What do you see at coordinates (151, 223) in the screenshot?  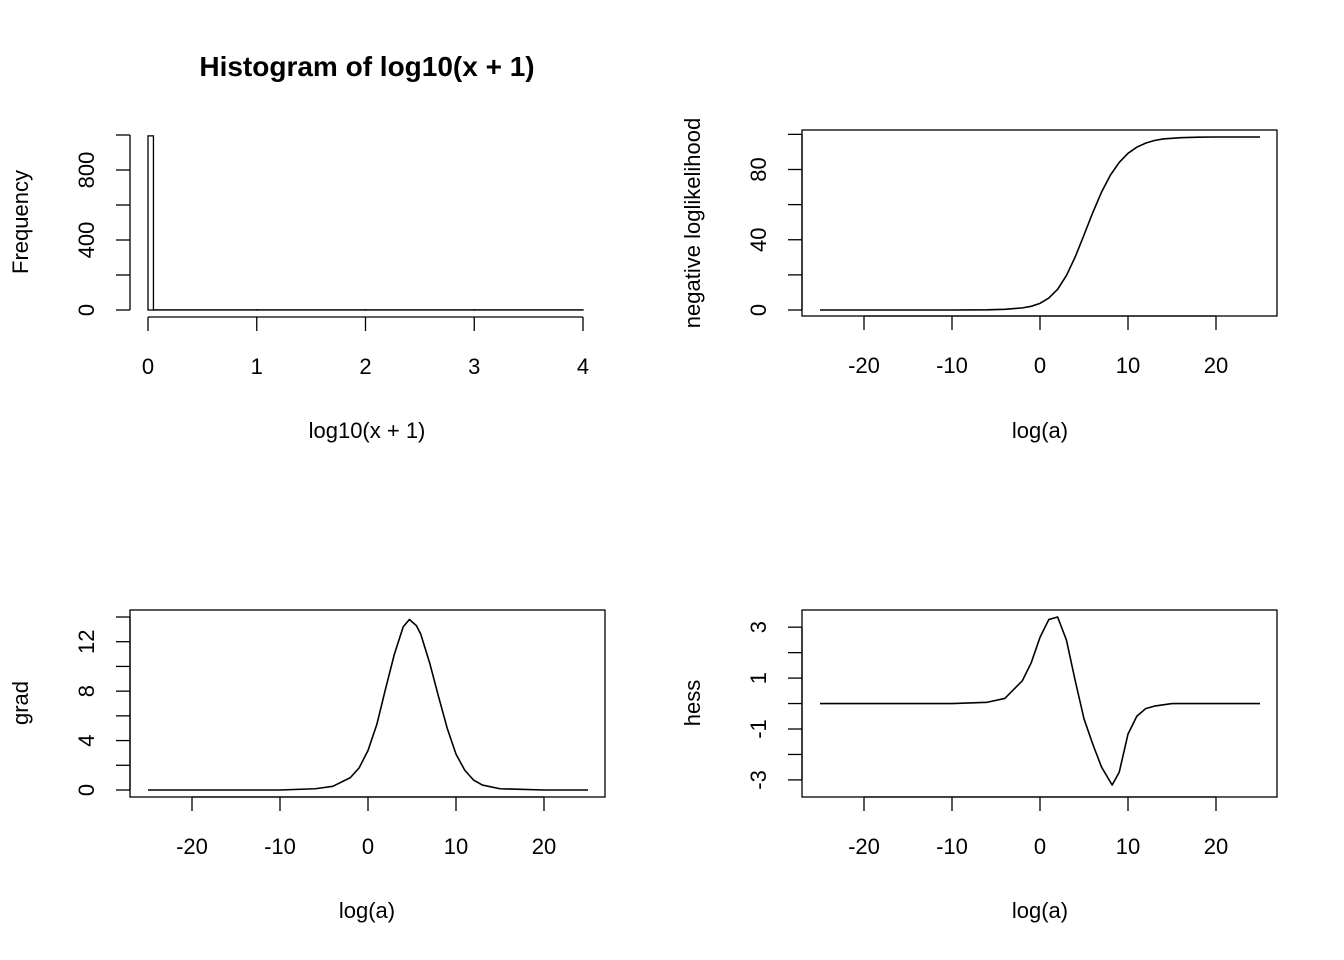 I see `histogram-bar` at bounding box center [151, 223].